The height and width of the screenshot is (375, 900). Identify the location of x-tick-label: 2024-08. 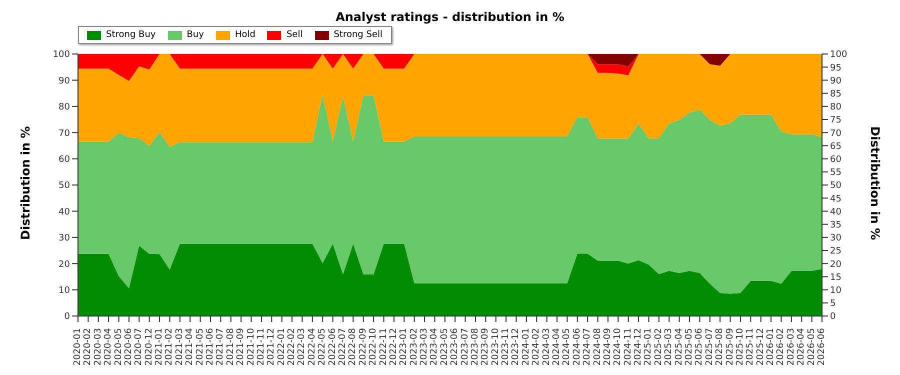
(597, 347).